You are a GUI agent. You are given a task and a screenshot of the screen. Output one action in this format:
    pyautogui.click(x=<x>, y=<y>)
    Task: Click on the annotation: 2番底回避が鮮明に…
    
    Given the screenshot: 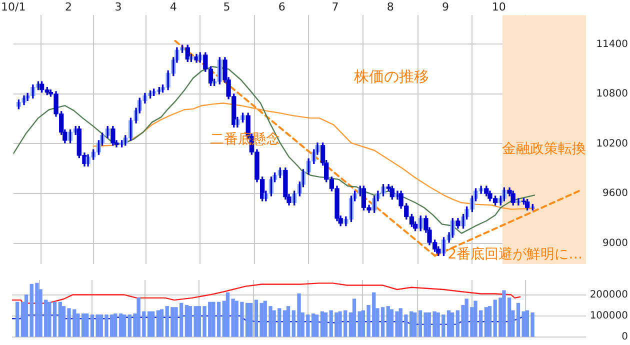 What is the action you would take?
    pyautogui.click(x=515, y=254)
    